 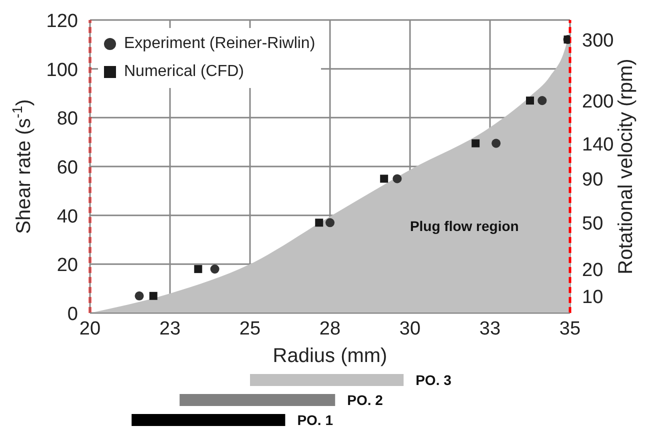 What do you see at coordinates (67, 119) in the screenshot?
I see `y-tick-label: 80` at bounding box center [67, 119].